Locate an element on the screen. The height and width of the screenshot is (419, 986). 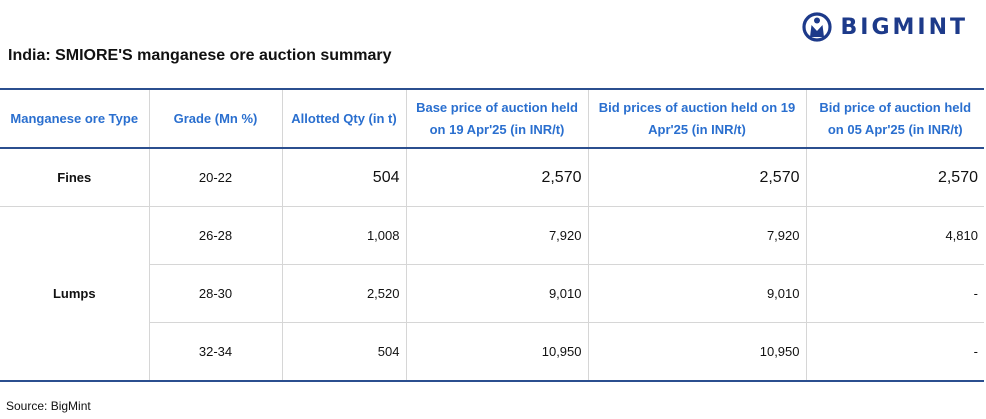
brand-name: BIGMINT is located at coordinates (904, 27).